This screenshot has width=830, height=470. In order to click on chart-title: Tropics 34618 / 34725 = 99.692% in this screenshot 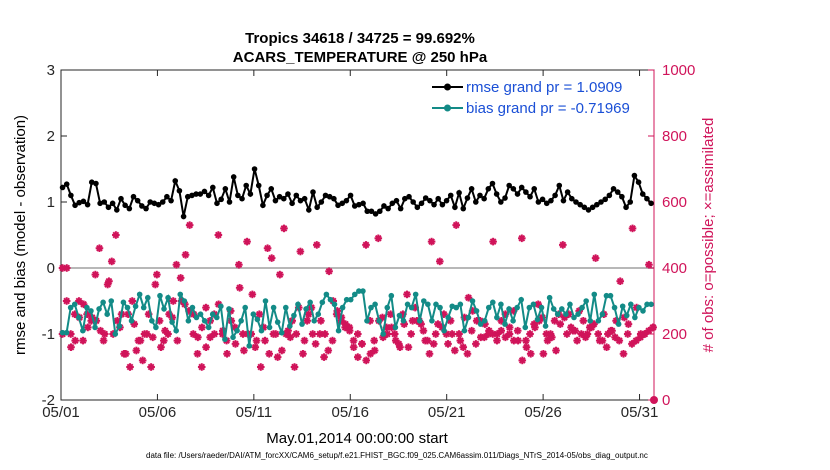, I will do `click(360, 38)`.